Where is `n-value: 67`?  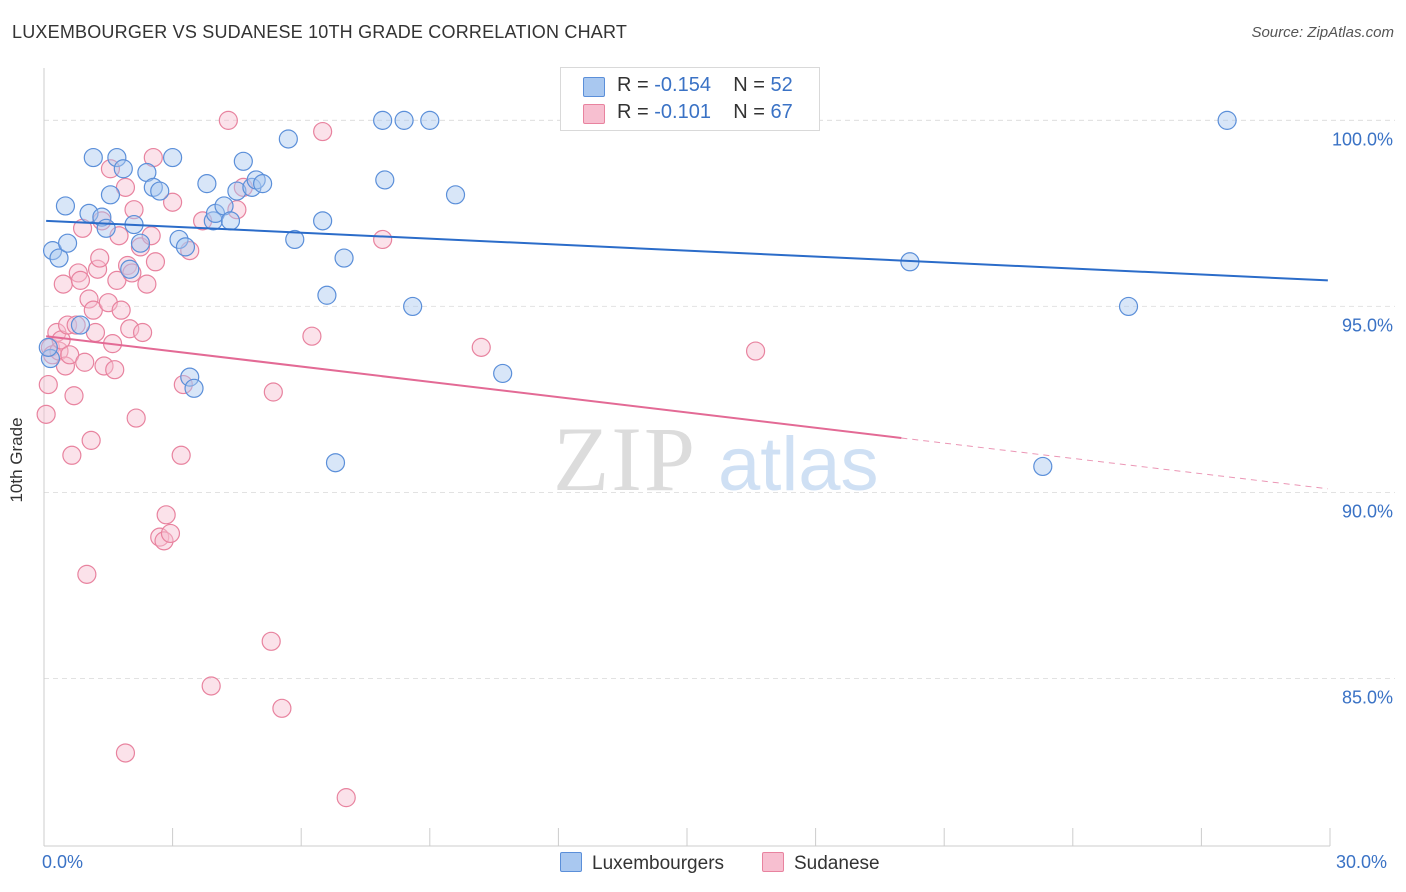 n-value: 67 is located at coordinates (781, 112).